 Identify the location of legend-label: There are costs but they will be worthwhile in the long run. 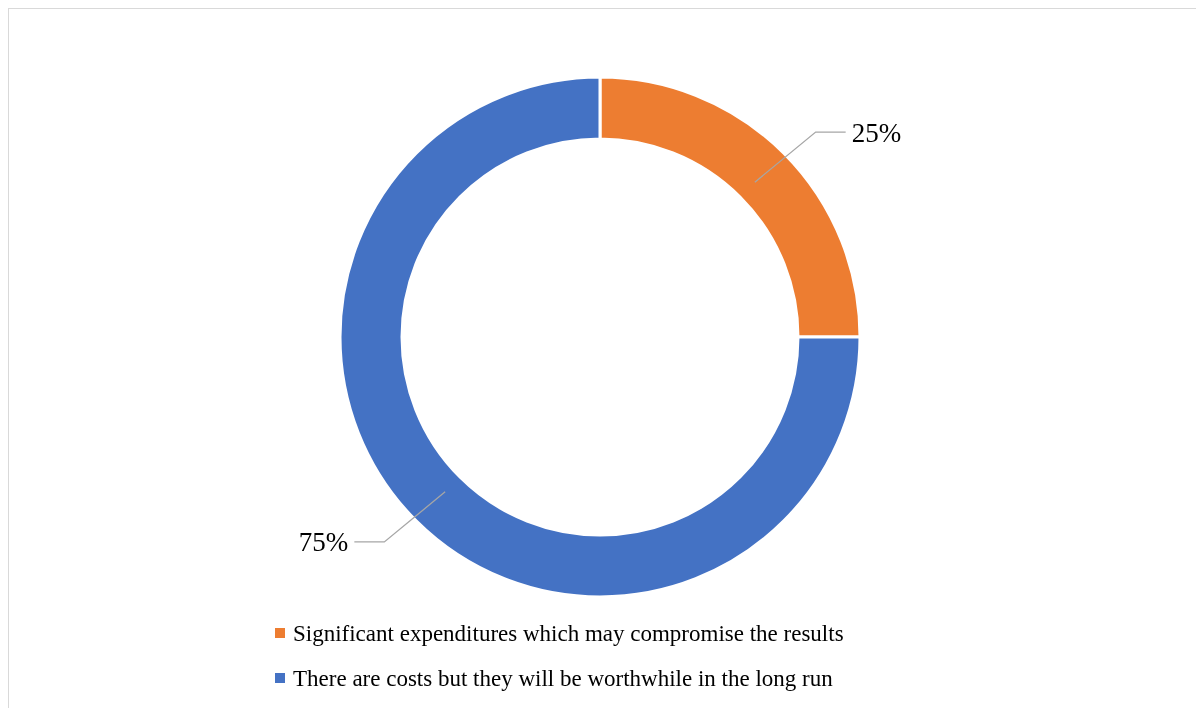
(563, 679).